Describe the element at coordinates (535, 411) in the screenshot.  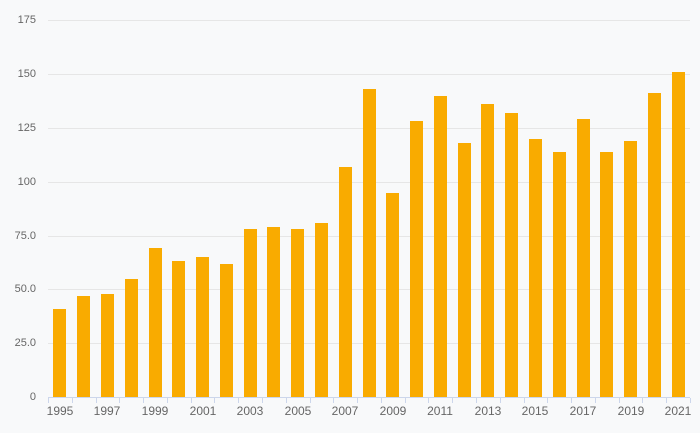
I see `x-axis-label: 2015` at that location.